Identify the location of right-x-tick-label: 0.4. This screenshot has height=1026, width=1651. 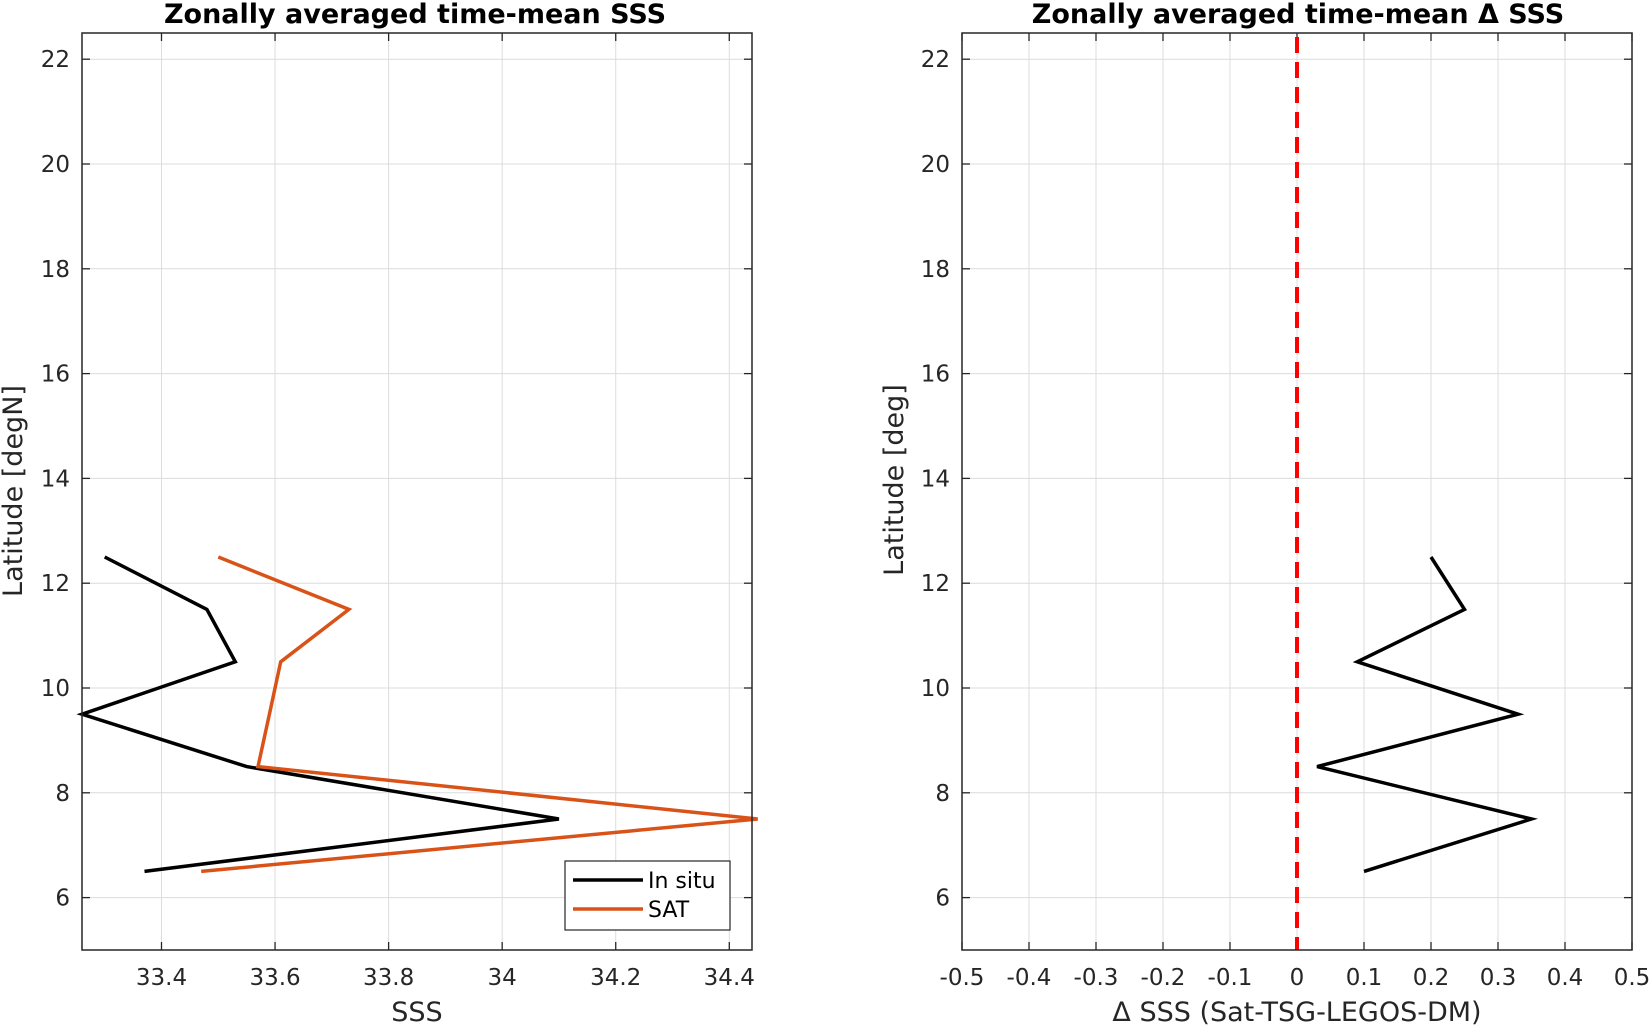
(1565, 978).